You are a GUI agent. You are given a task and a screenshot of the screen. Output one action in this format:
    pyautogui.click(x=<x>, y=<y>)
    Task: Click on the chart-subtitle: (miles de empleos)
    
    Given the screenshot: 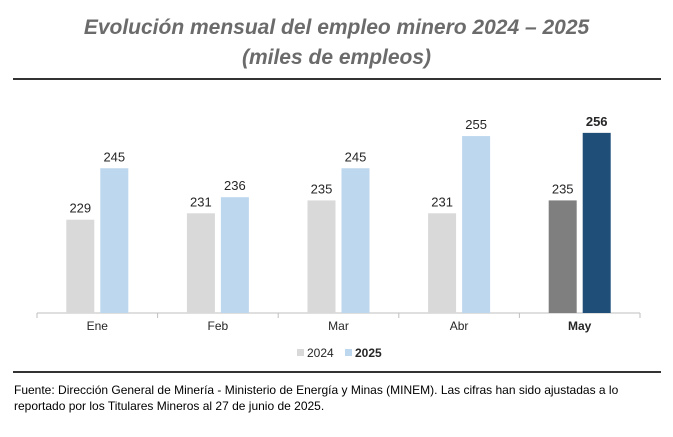 What is the action you would take?
    pyautogui.click(x=336, y=57)
    